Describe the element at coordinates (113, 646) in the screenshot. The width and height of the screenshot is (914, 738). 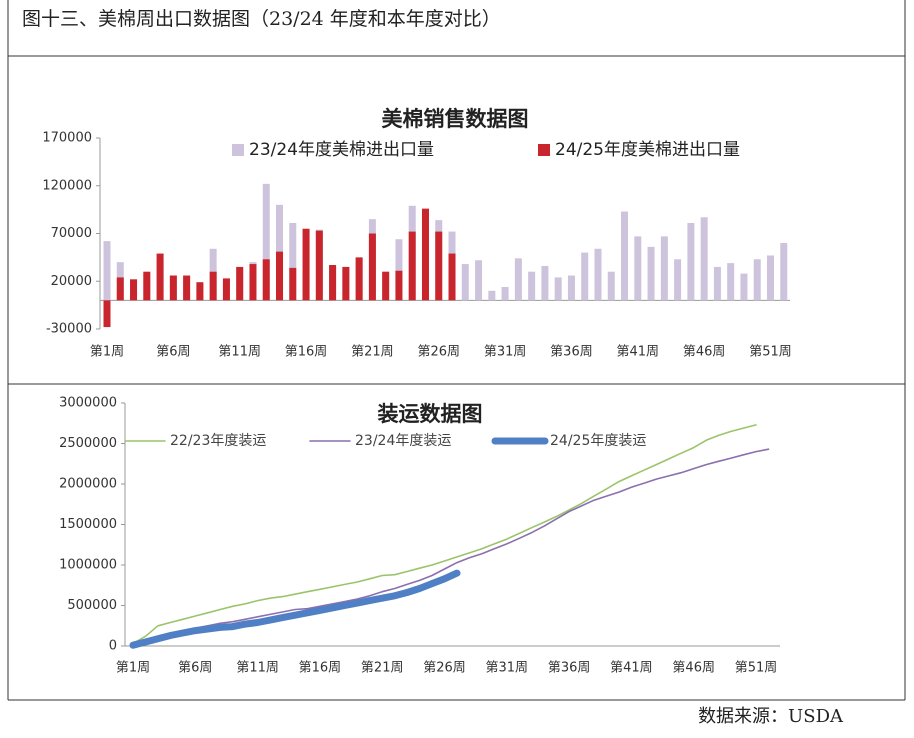
I see `y-tick-label: 0` at that location.